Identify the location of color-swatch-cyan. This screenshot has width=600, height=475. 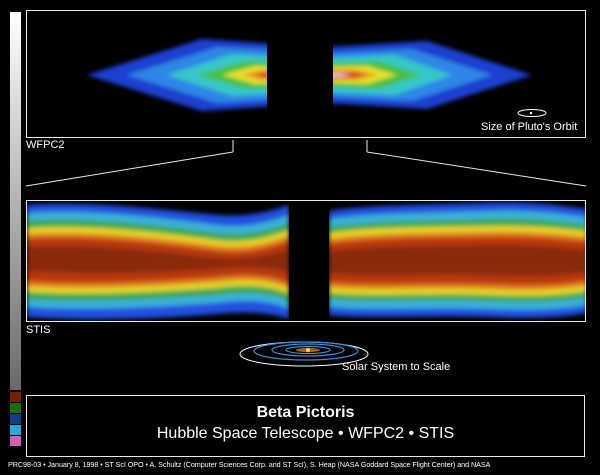
(15, 430).